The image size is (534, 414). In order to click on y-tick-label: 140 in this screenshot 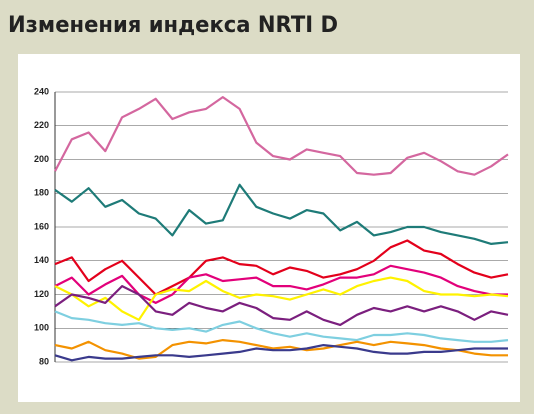, I will do `click(41, 260)`.